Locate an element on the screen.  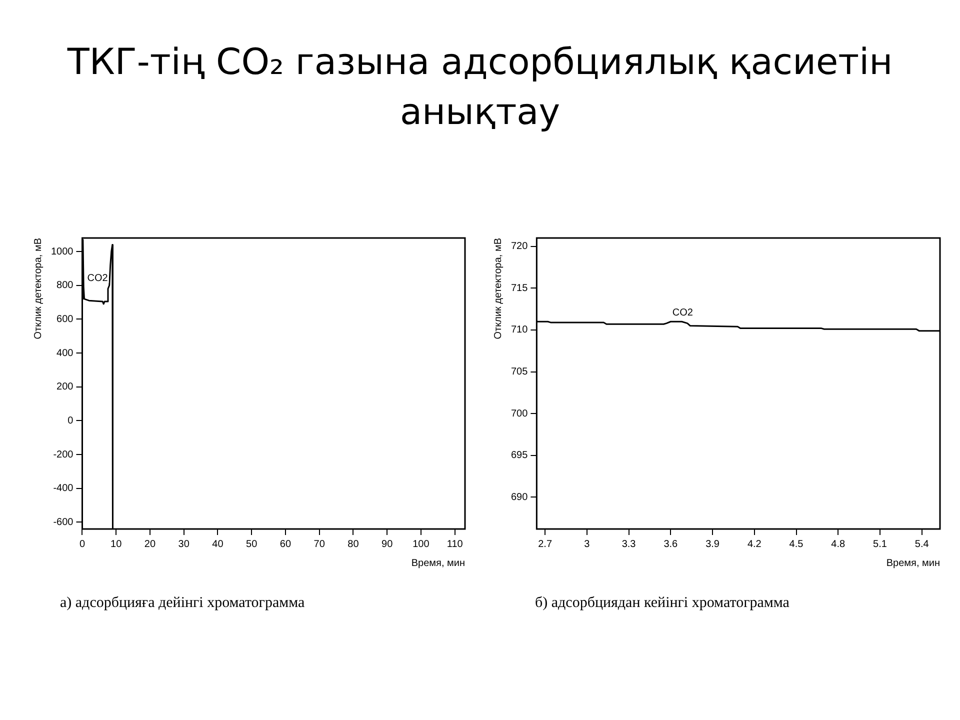
x-tick-label: 3.6 is located at coordinates (671, 544).